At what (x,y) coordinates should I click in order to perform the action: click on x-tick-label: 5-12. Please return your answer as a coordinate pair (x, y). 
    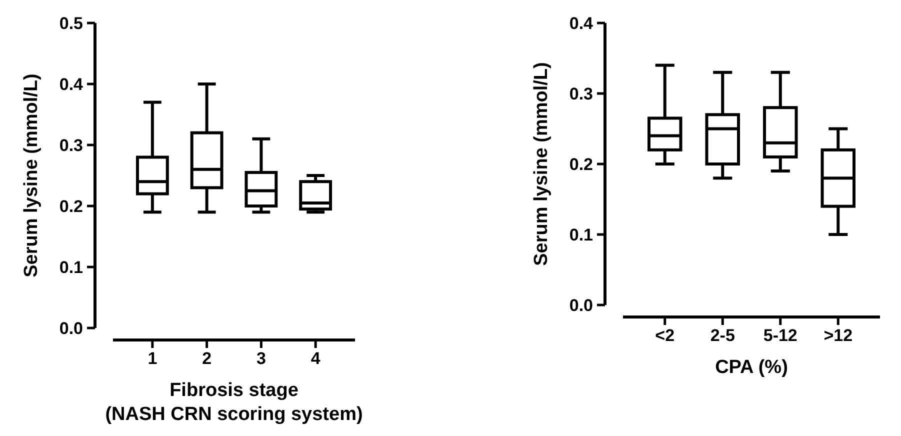
    Looking at the image, I should click on (780, 335).